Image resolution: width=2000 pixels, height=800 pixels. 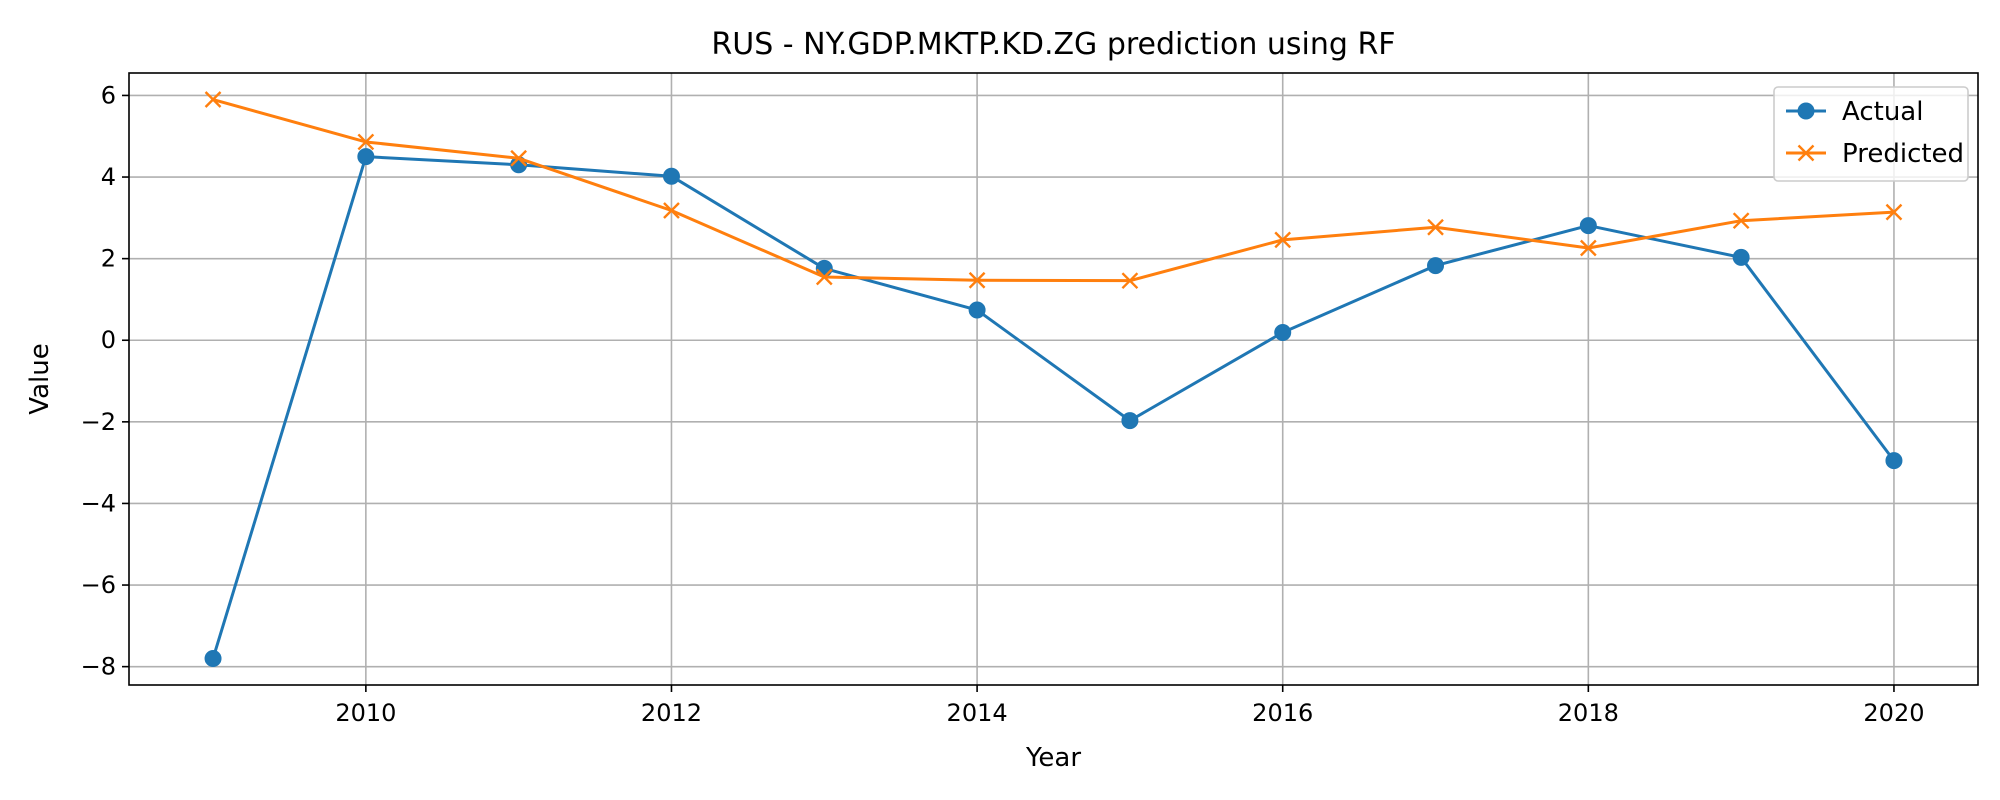 I want to click on legend-marker-predicted, so click(x=1806, y=153).